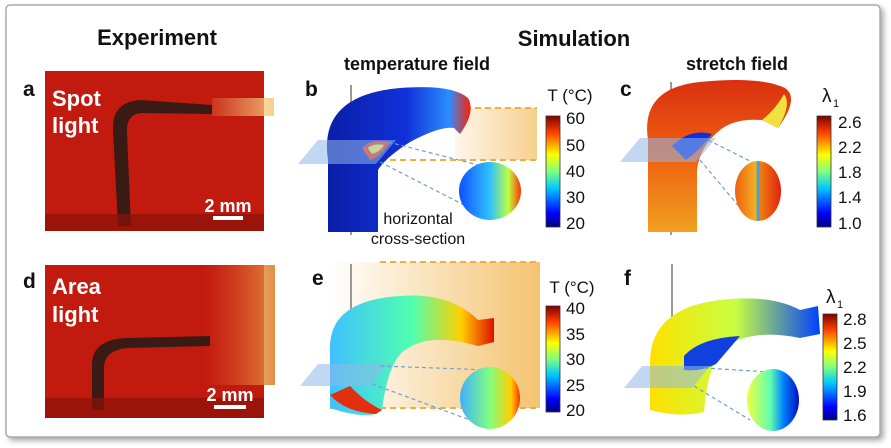 This screenshot has width=891, height=448. I want to click on panel-e-guide-upper, so click(435, 368).